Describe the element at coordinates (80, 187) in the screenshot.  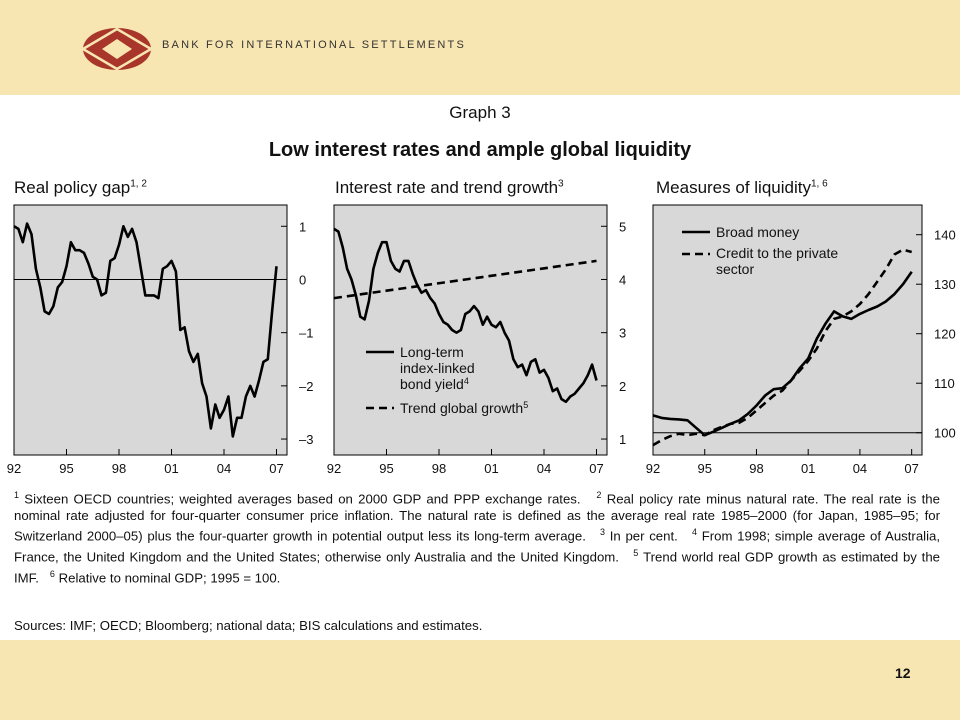
I see `panel-title-policy-gap: Real policy gap1, 2` at that location.